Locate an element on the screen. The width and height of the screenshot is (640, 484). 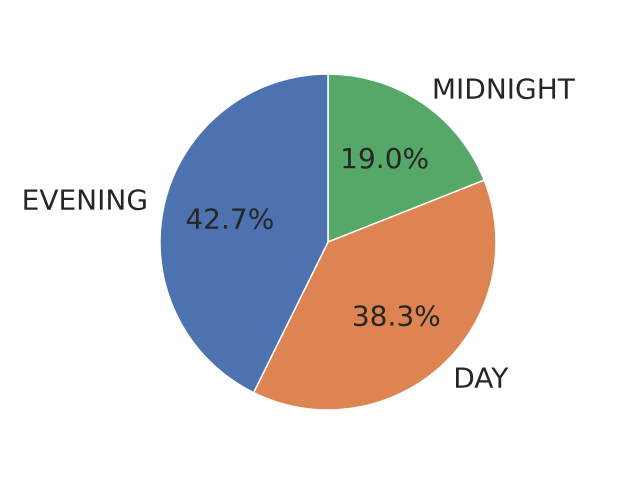
pie-slice-midnight is located at coordinates (406, 158).